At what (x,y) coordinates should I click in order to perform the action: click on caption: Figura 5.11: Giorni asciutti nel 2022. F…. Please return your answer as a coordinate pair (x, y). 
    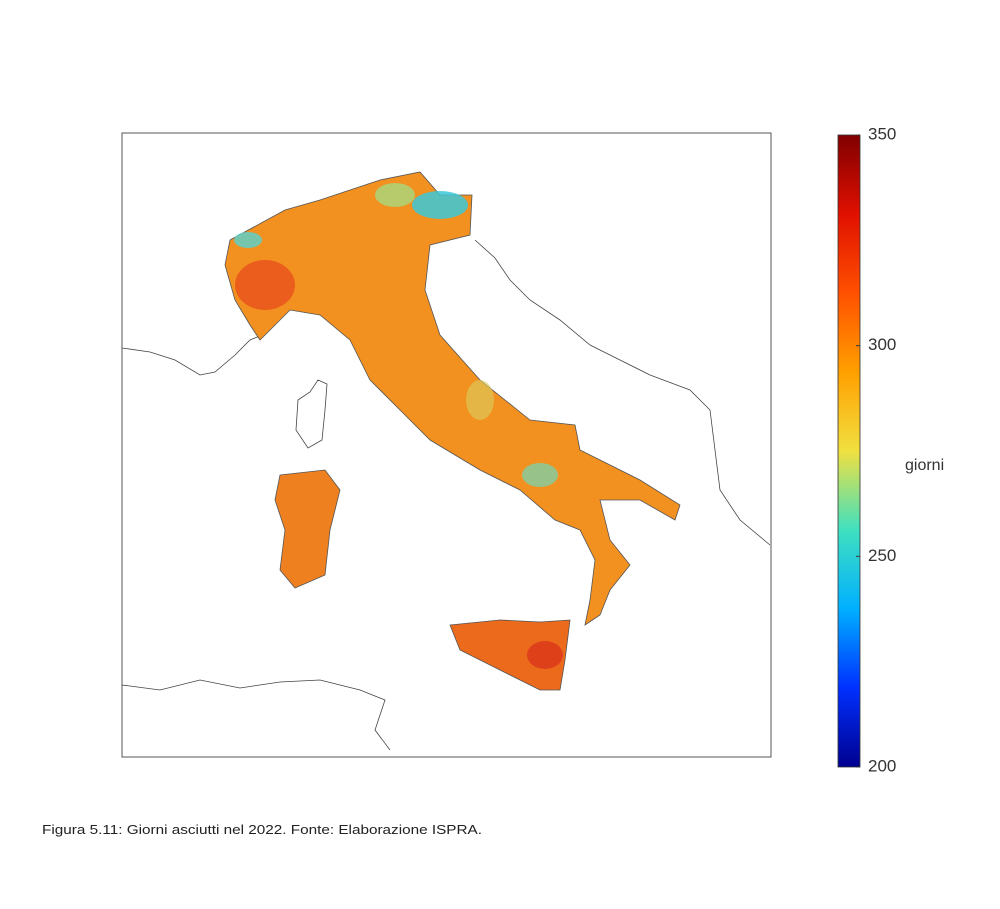
    Looking at the image, I should click on (262, 829).